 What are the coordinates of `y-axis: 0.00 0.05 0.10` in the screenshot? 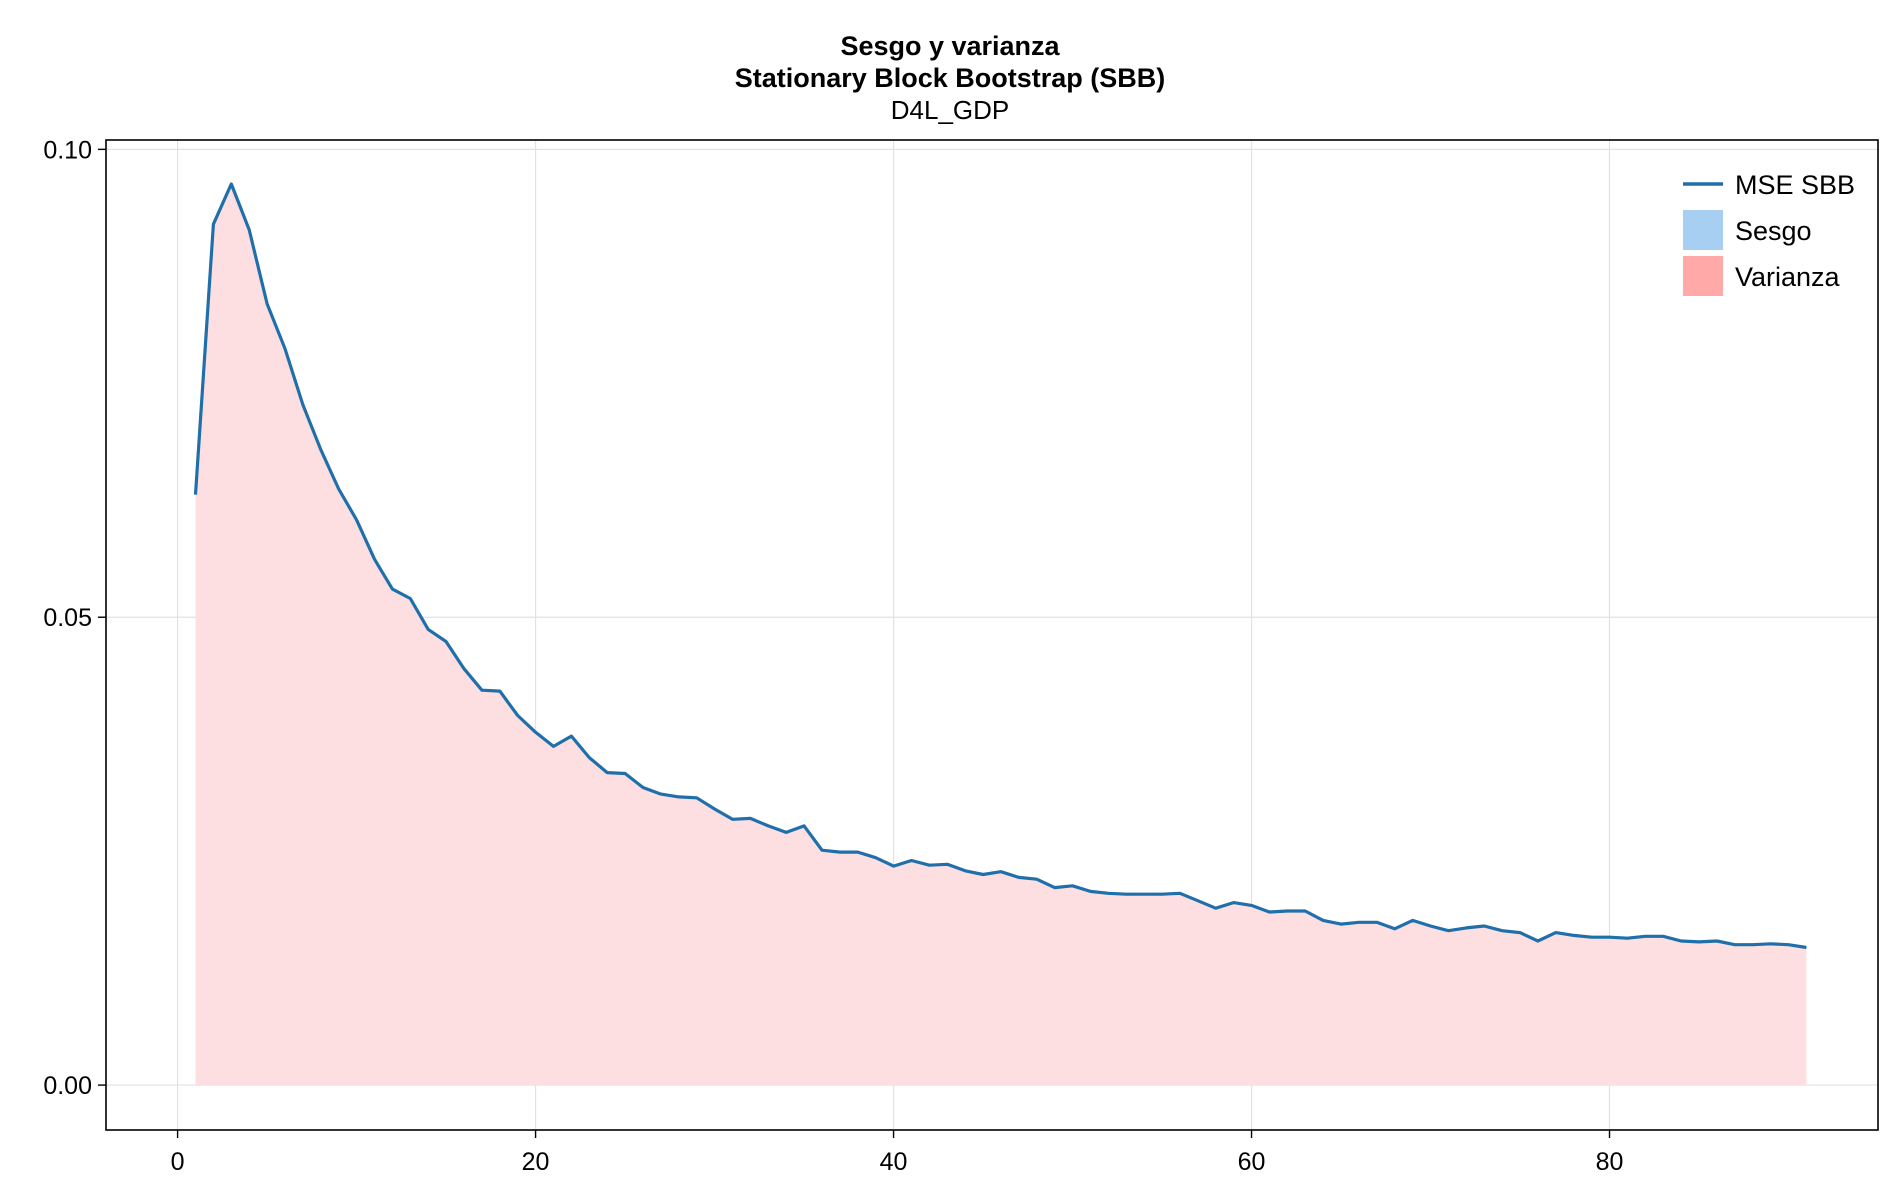 It's located at (74, 618).